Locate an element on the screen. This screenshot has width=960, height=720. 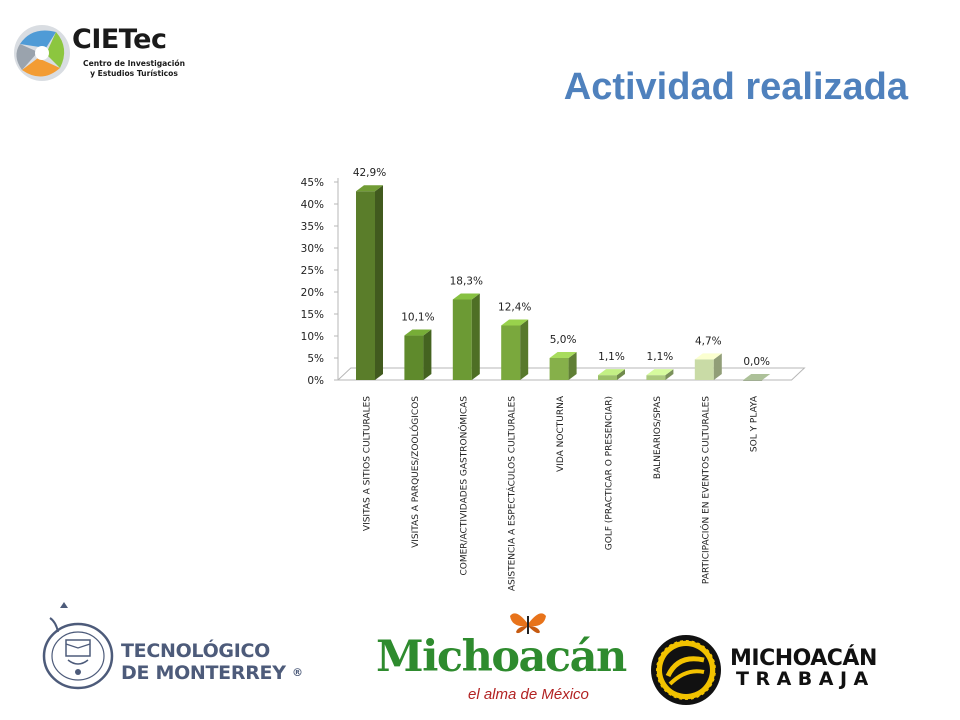
value-labels: 42,9% 10,1% 18,3% 12,4% 5,0% 1,1% 1,1% 4,7% 0,0% is located at coordinates (561, 267).